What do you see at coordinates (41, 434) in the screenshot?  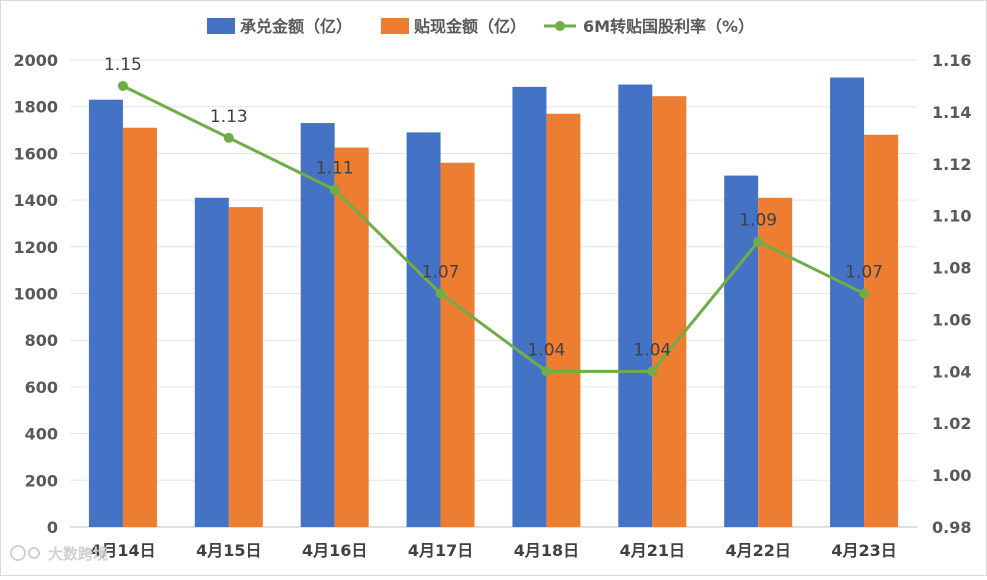 I see `left-axis-tick-label: 400` at bounding box center [41, 434].